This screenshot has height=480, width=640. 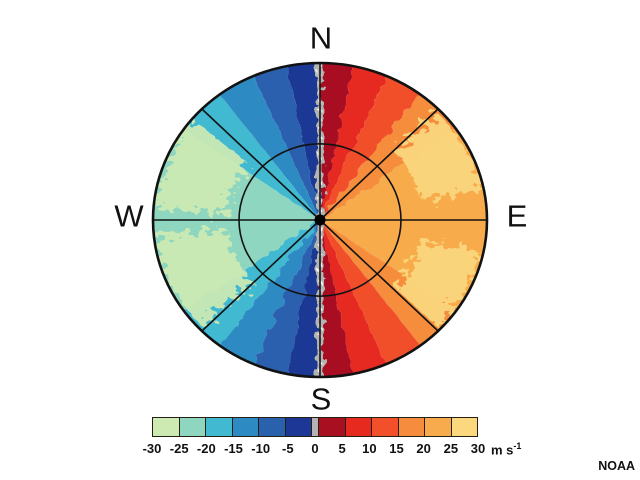 I want to click on colorbar-tick: 5, so click(x=342, y=448).